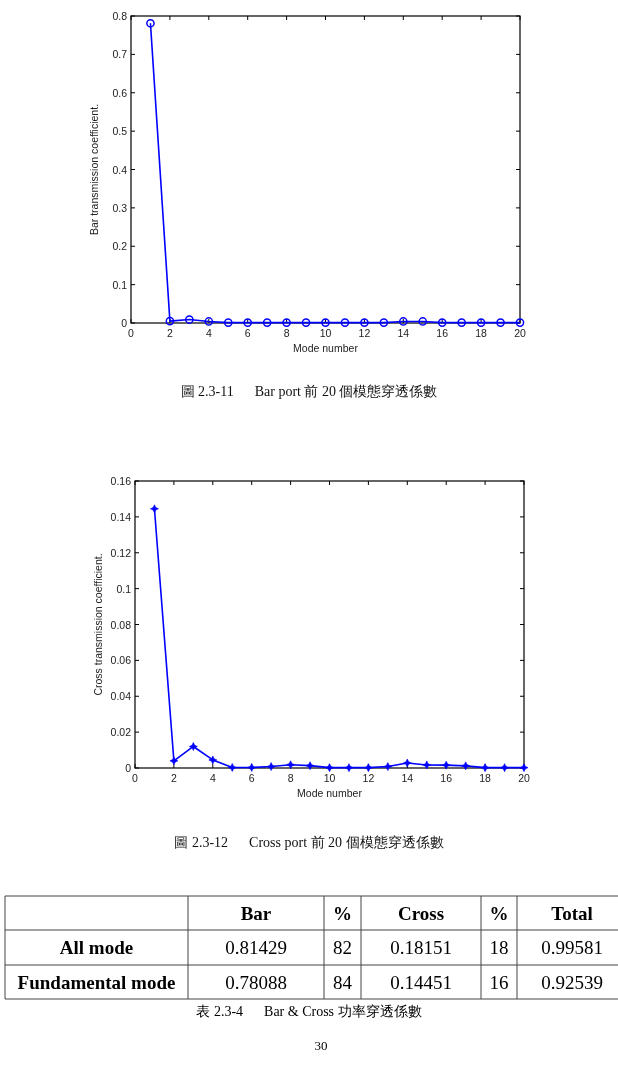 This screenshot has height=1065, width=618. I want to click on text: 18, so click(499, 947).